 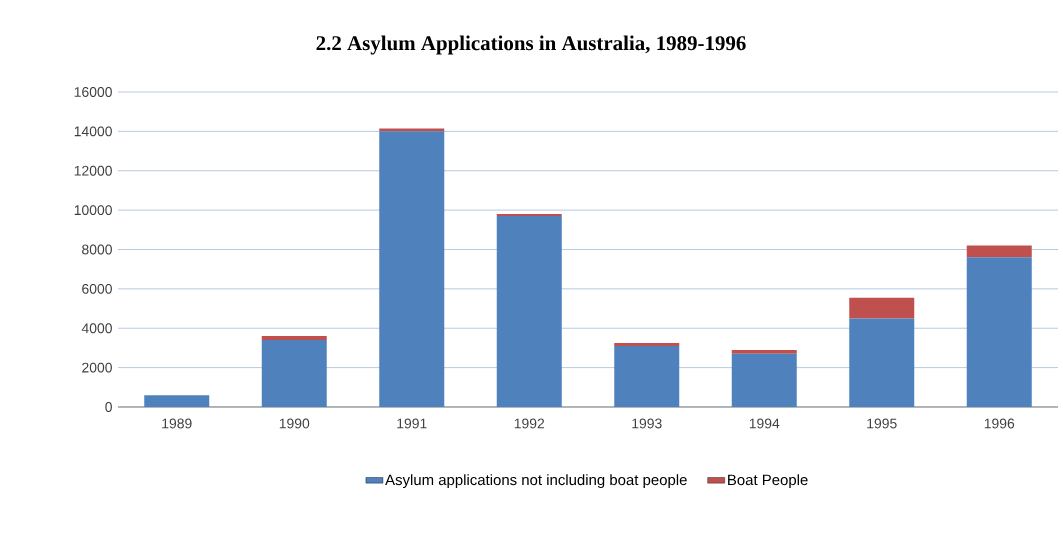 I want to click on x-tick-label: 1992, so click(x=529, y=423).